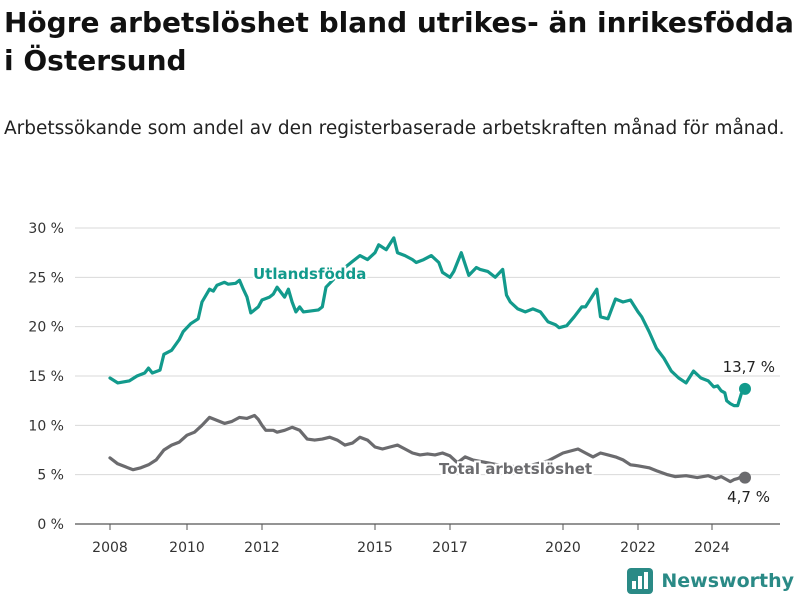 The width and height of the screenshot is (800, 600). Describe the element at coordinates (638, 548) in the screenshot. I see `x-tick-label: 2022` at that location.